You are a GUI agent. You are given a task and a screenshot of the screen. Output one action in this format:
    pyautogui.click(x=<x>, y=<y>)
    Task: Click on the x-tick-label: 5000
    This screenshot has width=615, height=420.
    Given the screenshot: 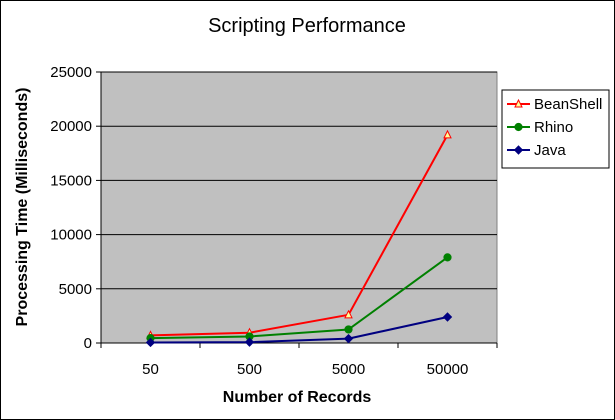 What is the action you would take?
    pyautogui.click(x=348, y=369)
    